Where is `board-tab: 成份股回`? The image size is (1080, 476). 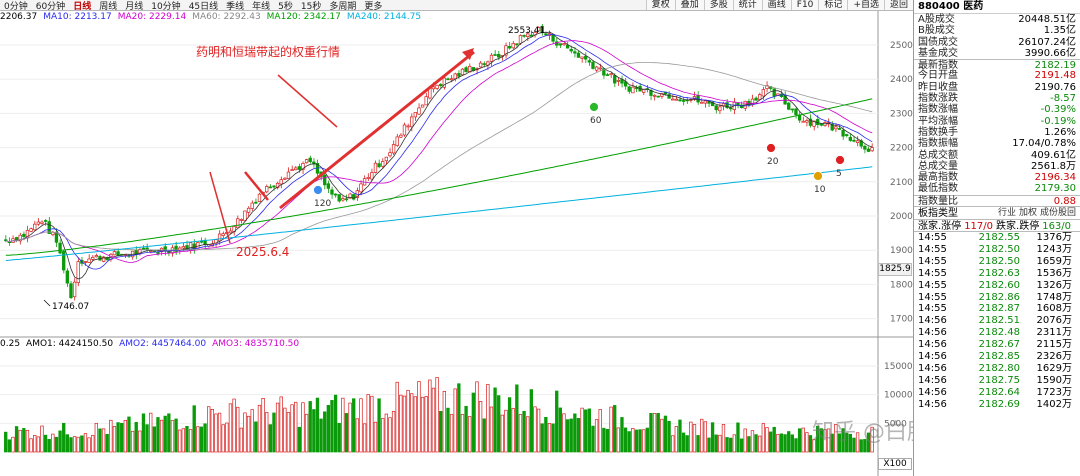 board-tab: 成份股回 is located at coordinates (1057, 213).